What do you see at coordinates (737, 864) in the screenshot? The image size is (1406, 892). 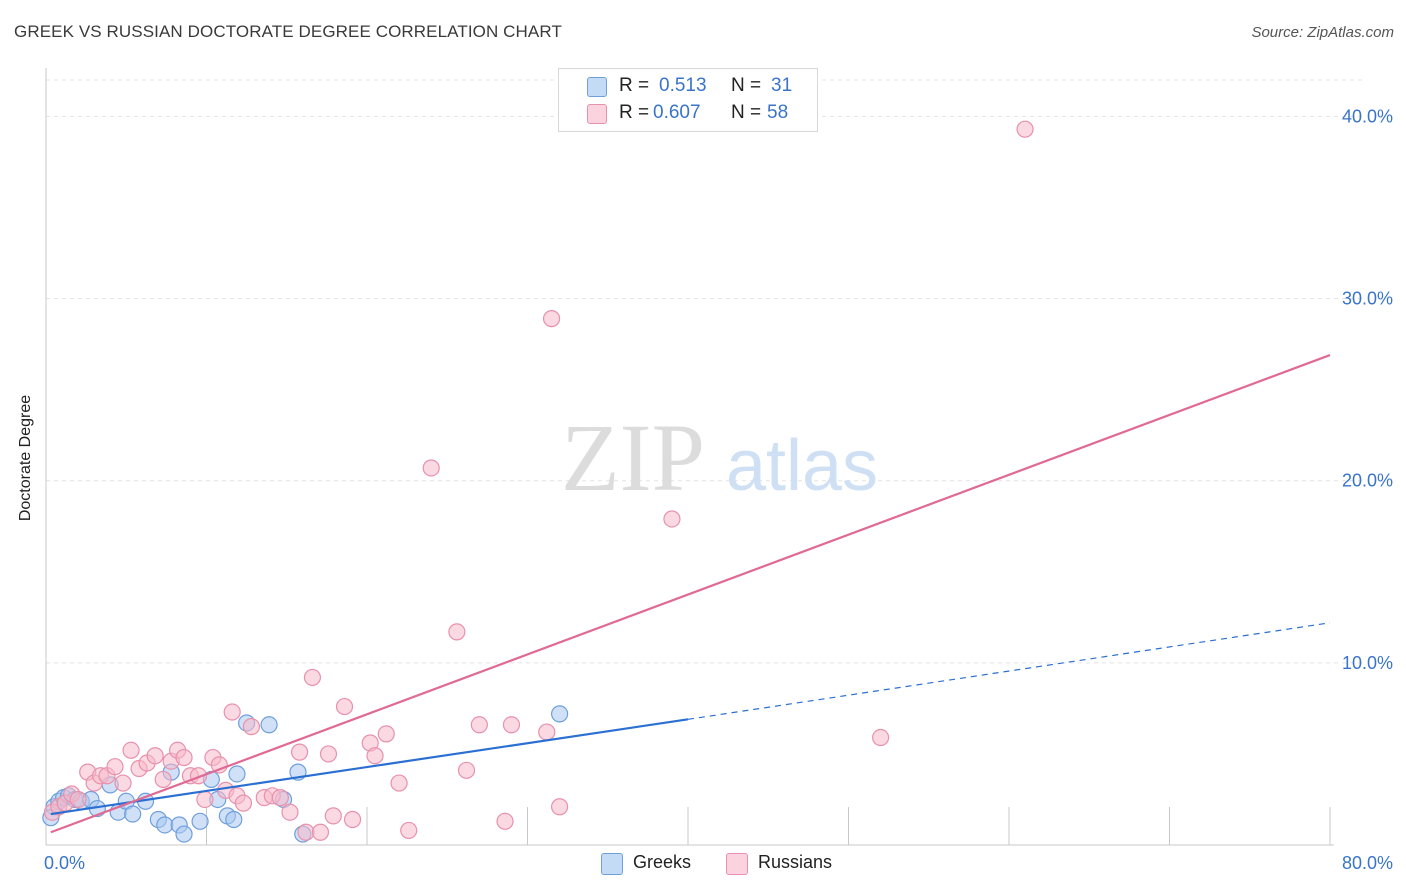 I see `bottom-legend-swatch-russians` at bounding box center [737, 864].